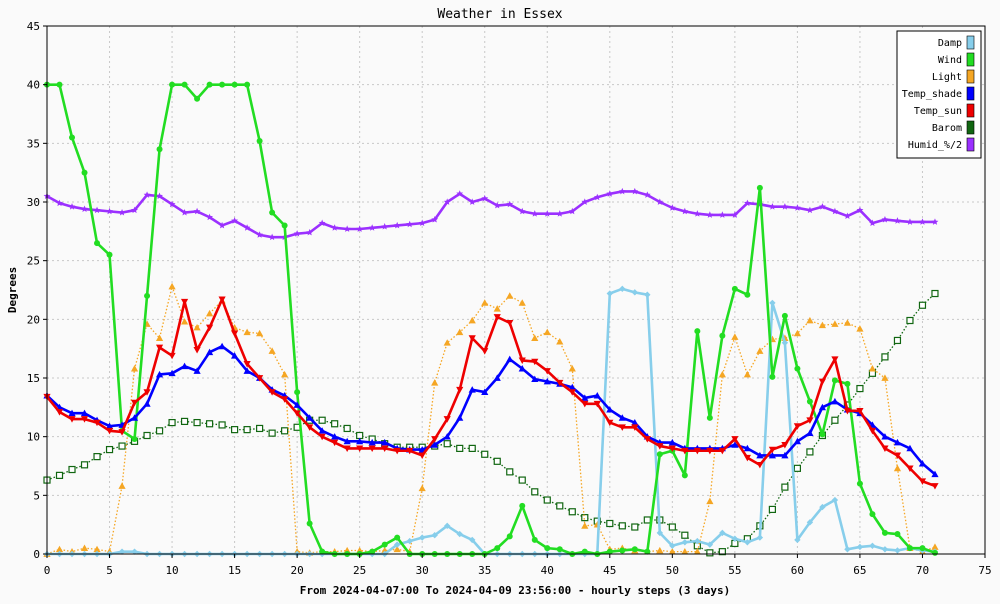 The image size is (1000, 604). What do you see at coordinates (734, 570) in the screenshot?
I see `x-tick-label: 55` at bounding box center [734, 570].